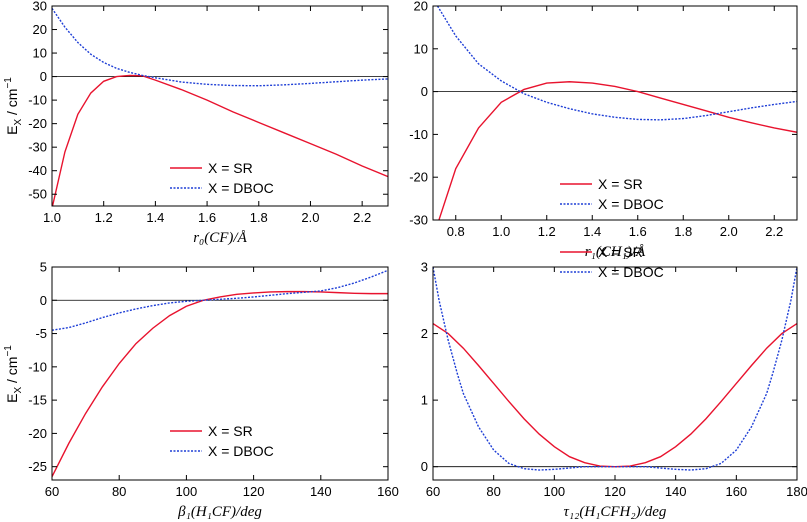 The width and height of the screenshot is (807, 522). Describe the element at coordinates (424, 333) in the screenshot. I see `y-tick-label: 2` at that location.